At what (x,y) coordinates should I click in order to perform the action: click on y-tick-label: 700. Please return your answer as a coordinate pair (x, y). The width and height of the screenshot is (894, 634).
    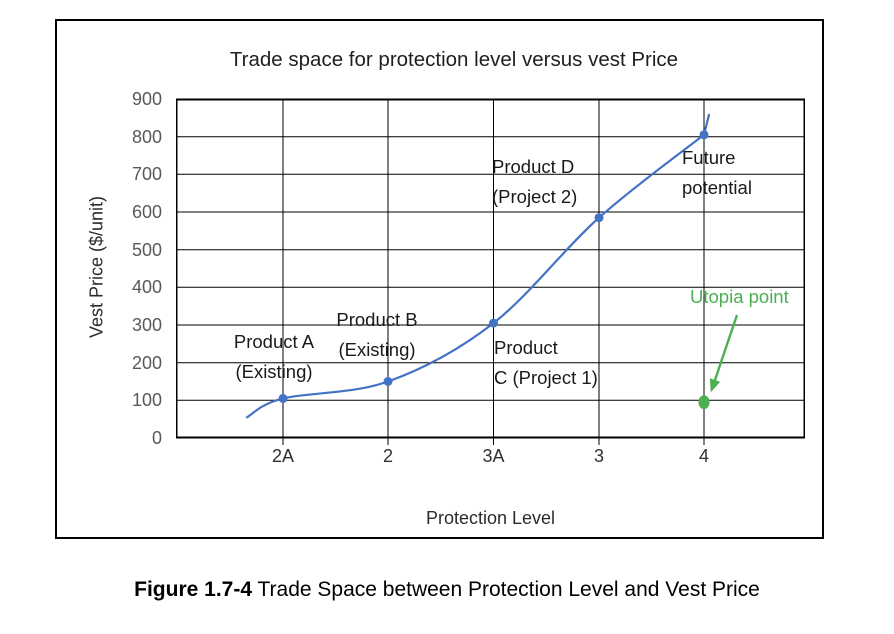
    Looking at the image, I should click on (146, 174).